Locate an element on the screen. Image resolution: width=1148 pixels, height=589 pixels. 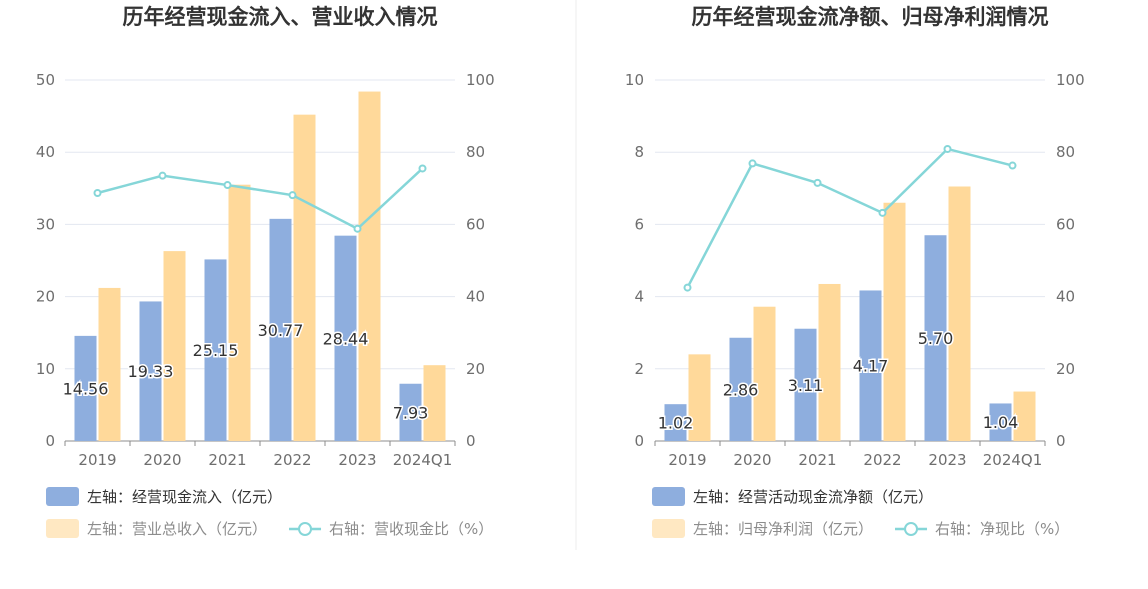
left-axis-tick-label: 30 is located at coordinates (45, 224).